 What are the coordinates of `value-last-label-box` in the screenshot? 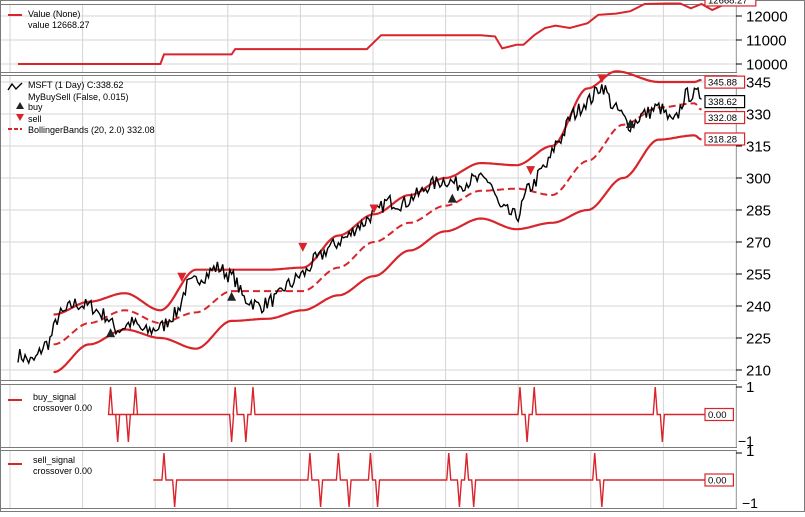 It's located at (730, 3).